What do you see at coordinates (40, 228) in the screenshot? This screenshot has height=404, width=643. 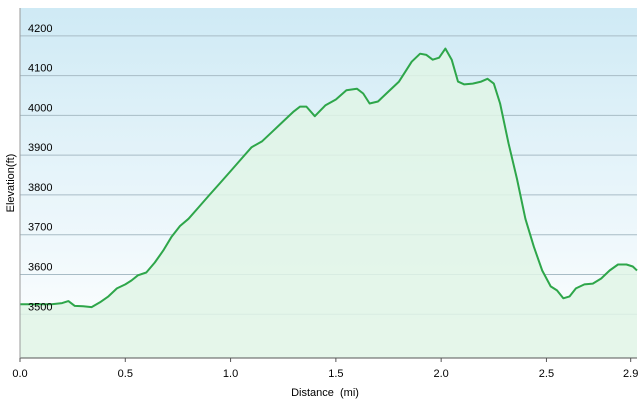 I see `y-tick-label: 3700` at bounding box center [40, 228].